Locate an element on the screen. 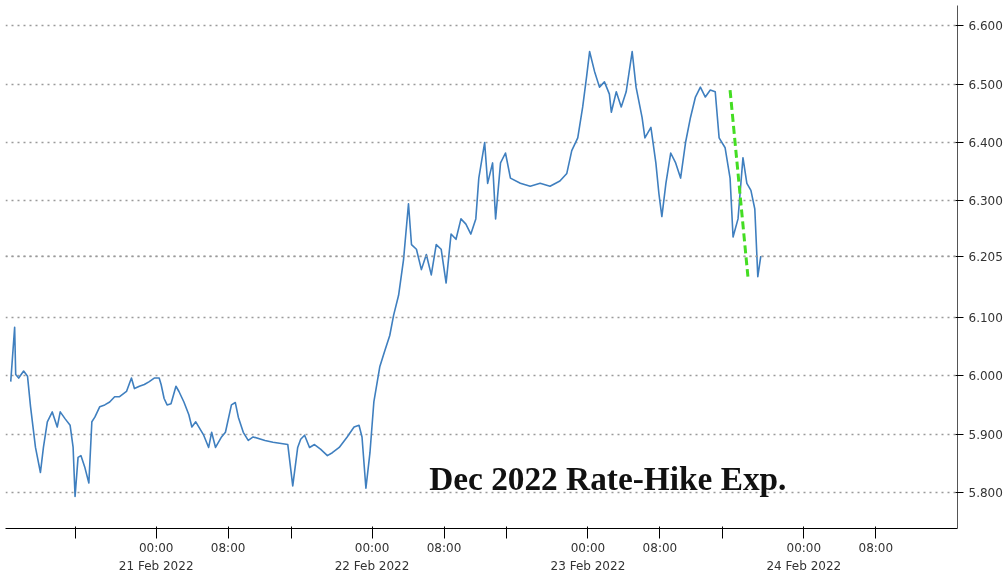  y-tick-label: 6.300 is located at coordinates (985, 201).